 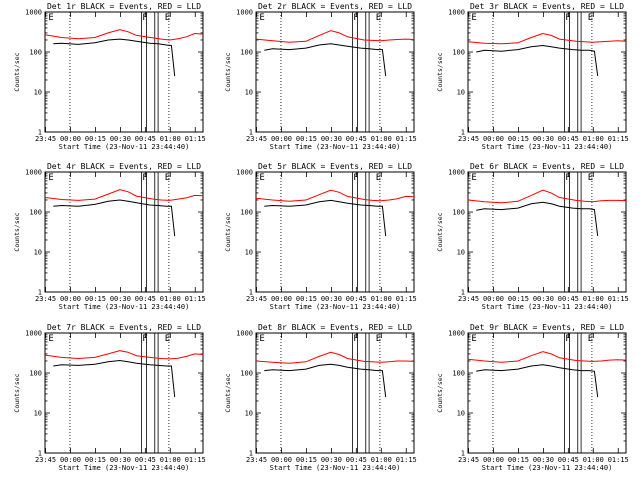 What do you see at coordinates (335, 166) in the screenshot?
I see `panel-title: Det 5r BLACK = Events, RED = LLD` at bounding box center [335, 166].